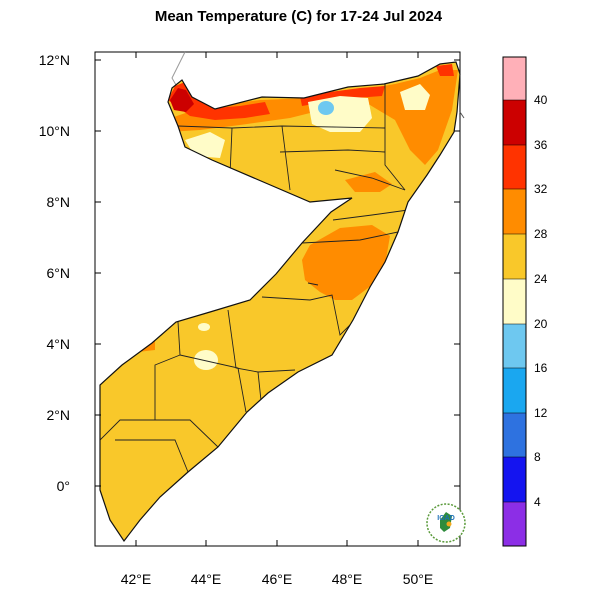  What do you see at coordinates (537, 457) in the screenshot?
I see `colorbar-label-8: 8` at bounding box center [537, 457].